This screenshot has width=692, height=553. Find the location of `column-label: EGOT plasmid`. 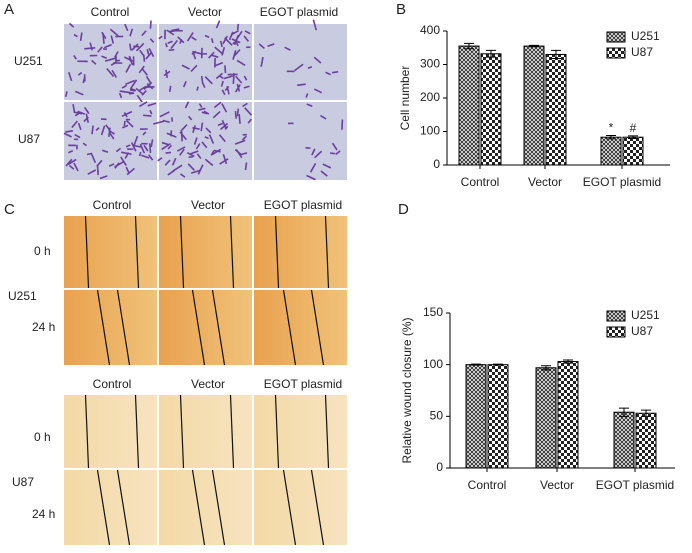

column-label: EGOT plasmid is located at coordinates (299, 12).